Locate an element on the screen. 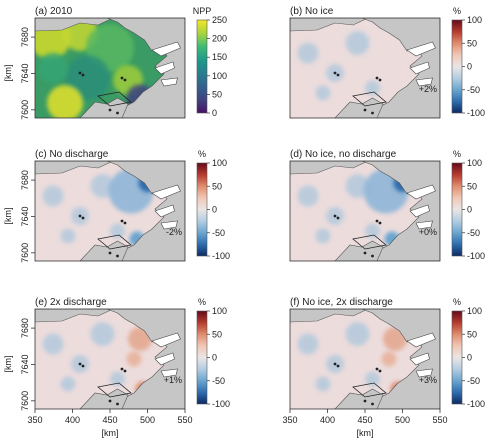 The height and width of the screenshot is (446, 500). panel-b: (b) No ice +2%% 100 50 0 -50 -100 is located at coordinates (387, 62).